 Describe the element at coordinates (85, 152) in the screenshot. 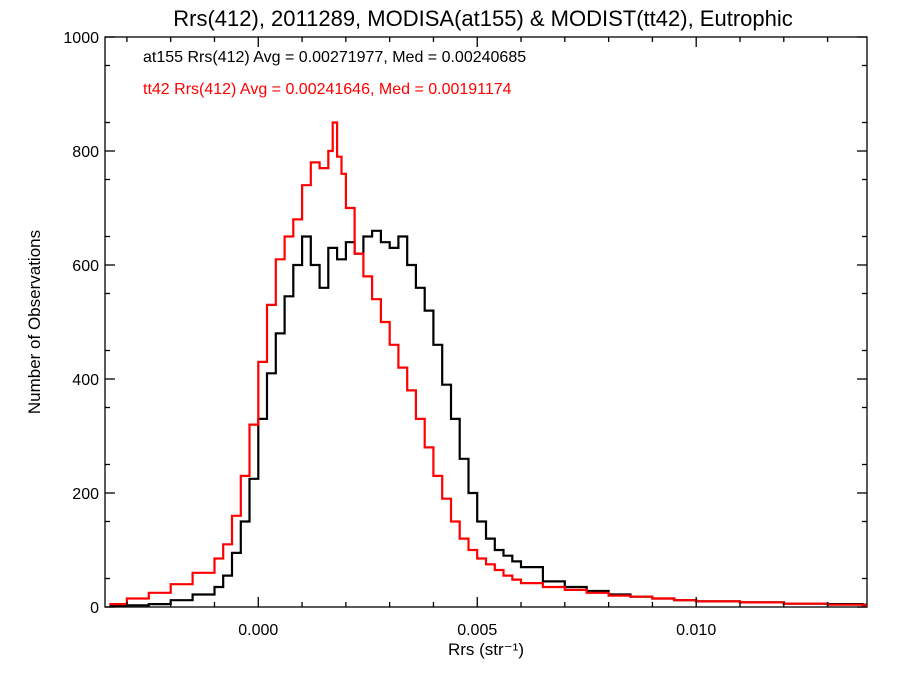

I see `y-tick-label: 800` at that location.